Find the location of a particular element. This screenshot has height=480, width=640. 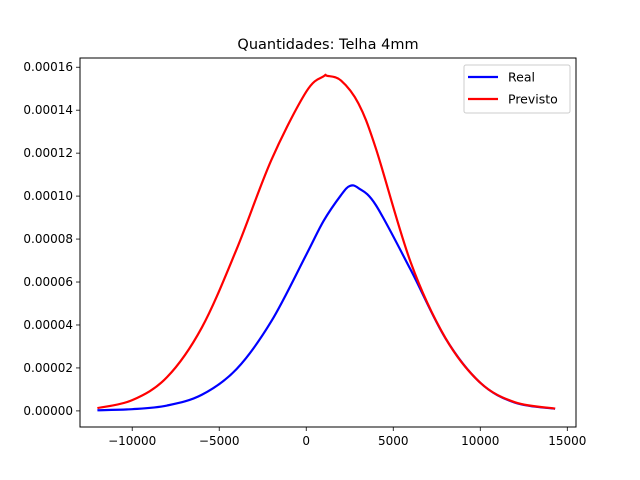

y-tick-label: 0.00008 is located at coordinates (48, 239).